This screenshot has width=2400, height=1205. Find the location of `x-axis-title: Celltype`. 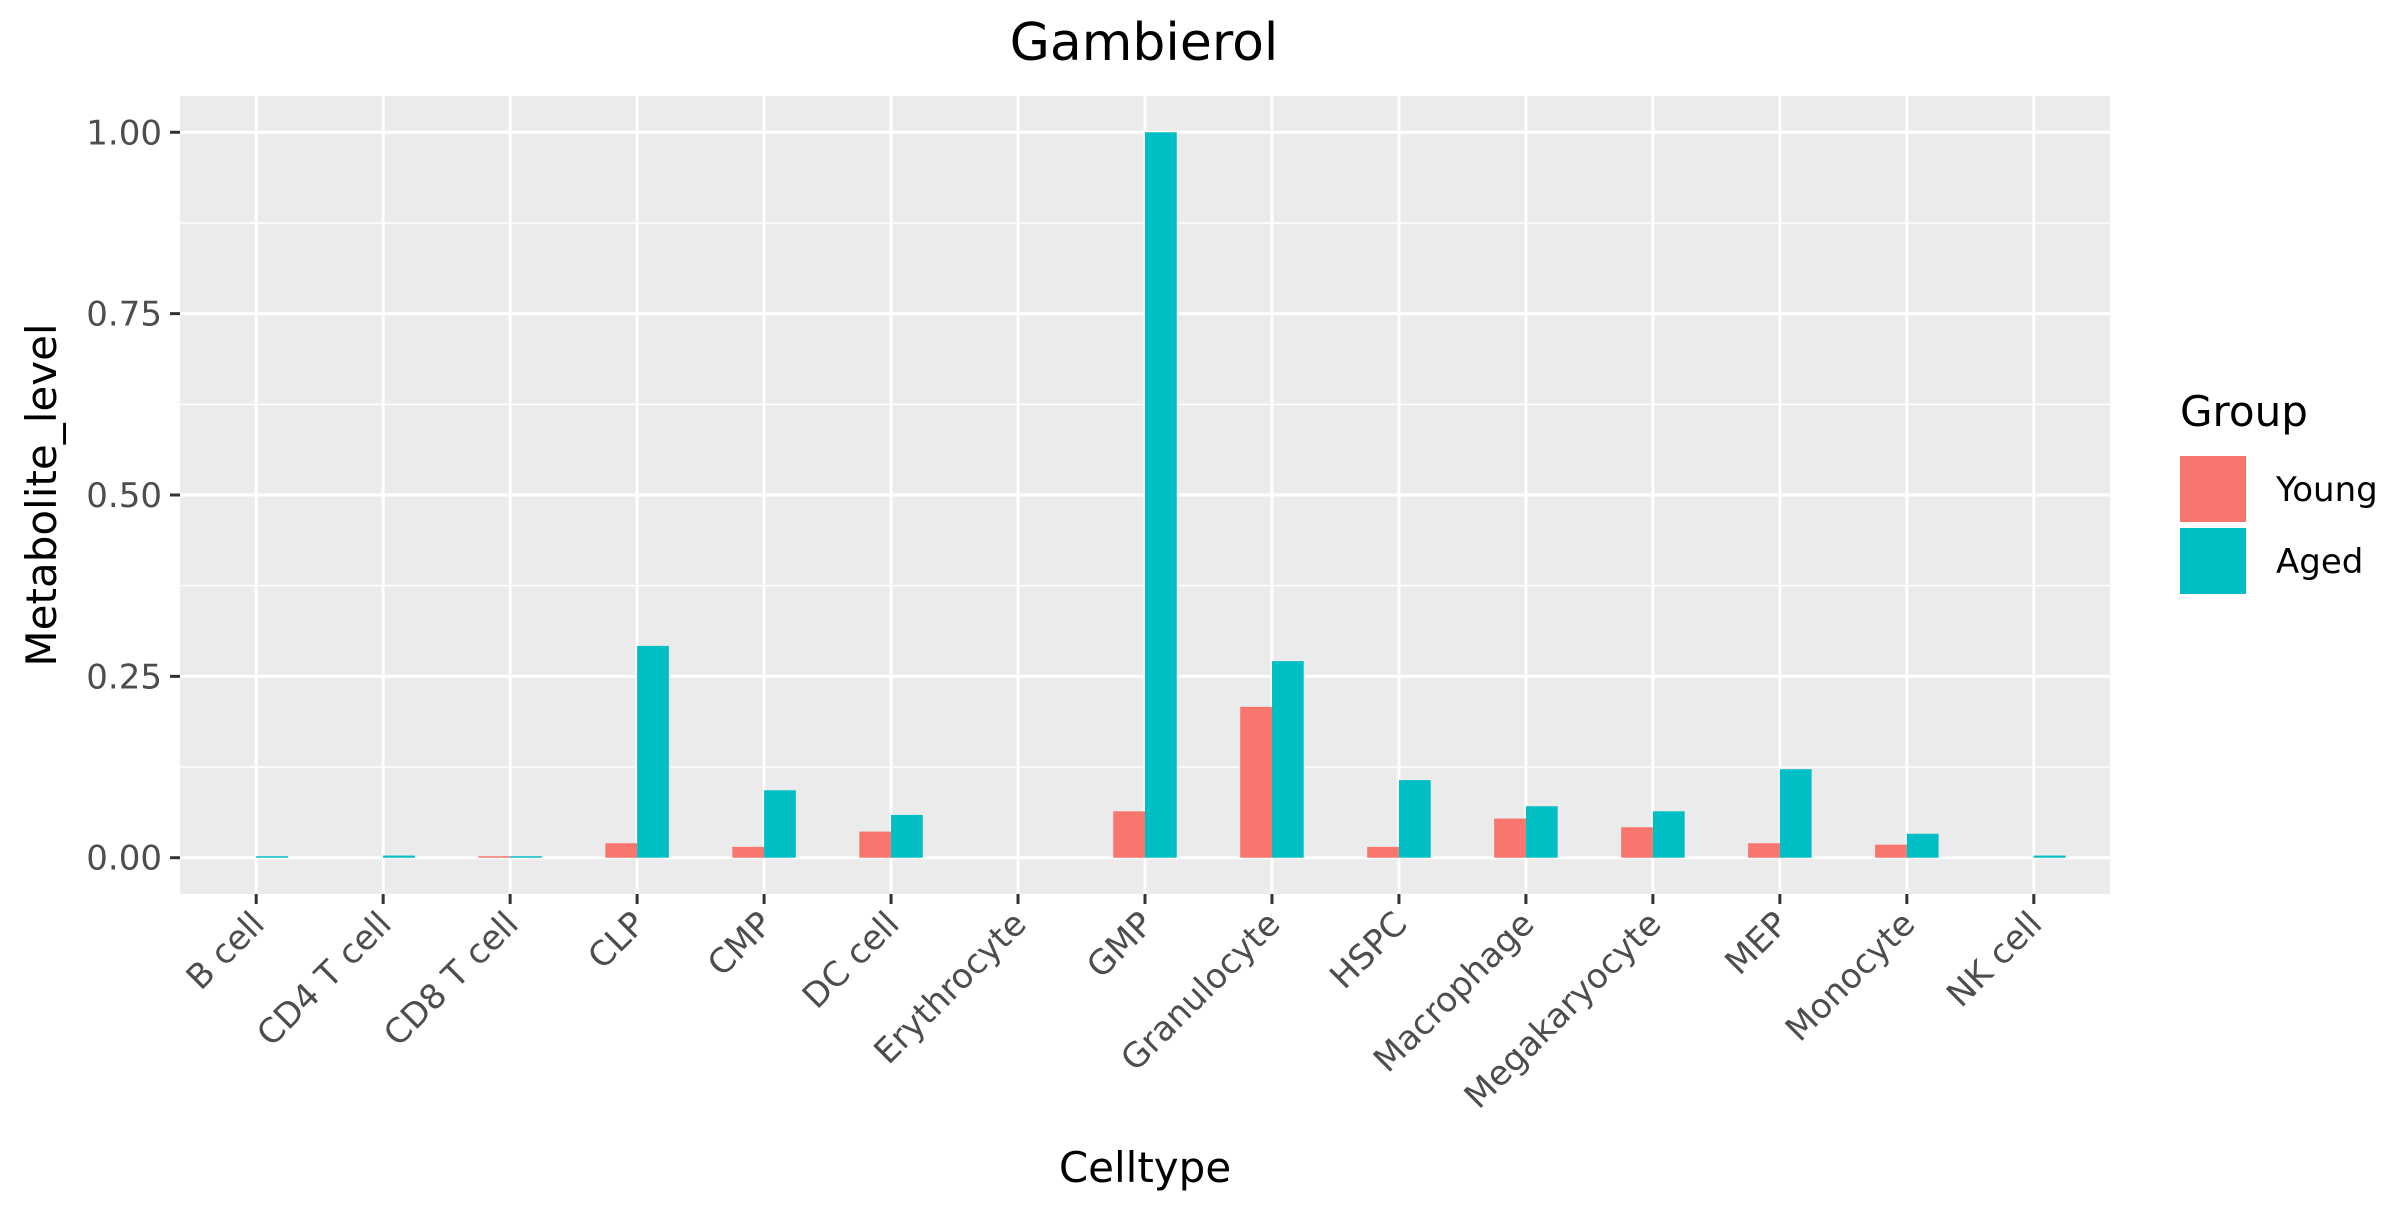

x-axis-title: Celltype is located at coordinates (1145, 1167).